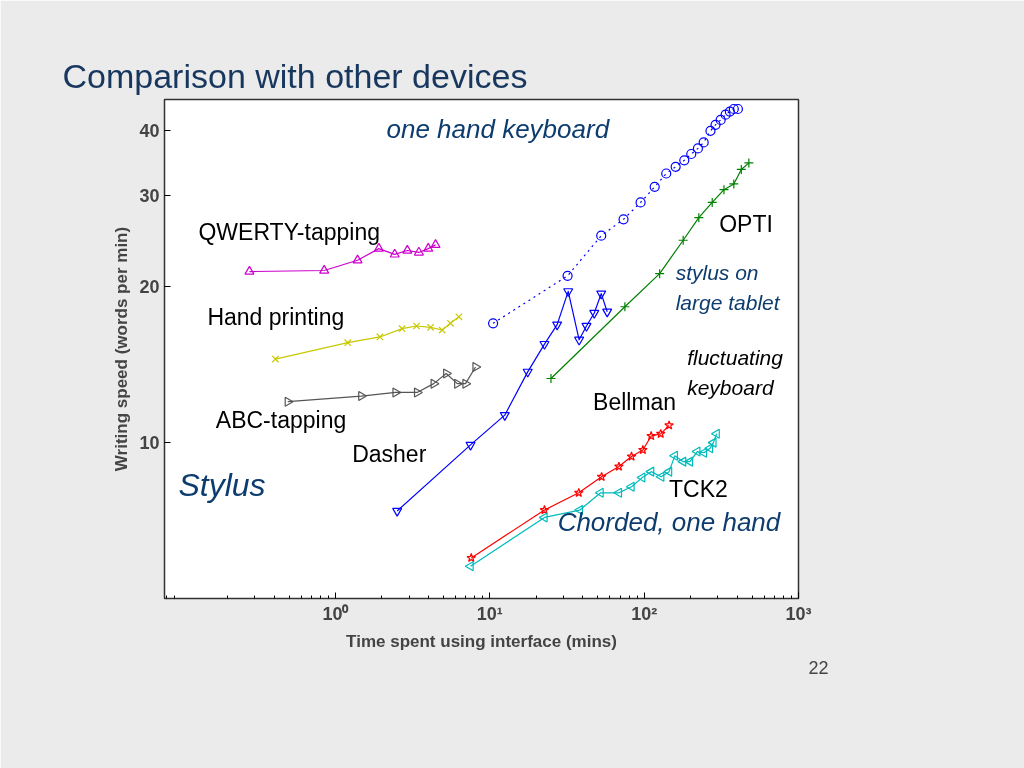 This screenshot has height=768, width=1024. What do you see at coordinates (289, 231) in the screenshot?
I see `series-label: QWERTY-tapping` at bounding box center [289, 231].